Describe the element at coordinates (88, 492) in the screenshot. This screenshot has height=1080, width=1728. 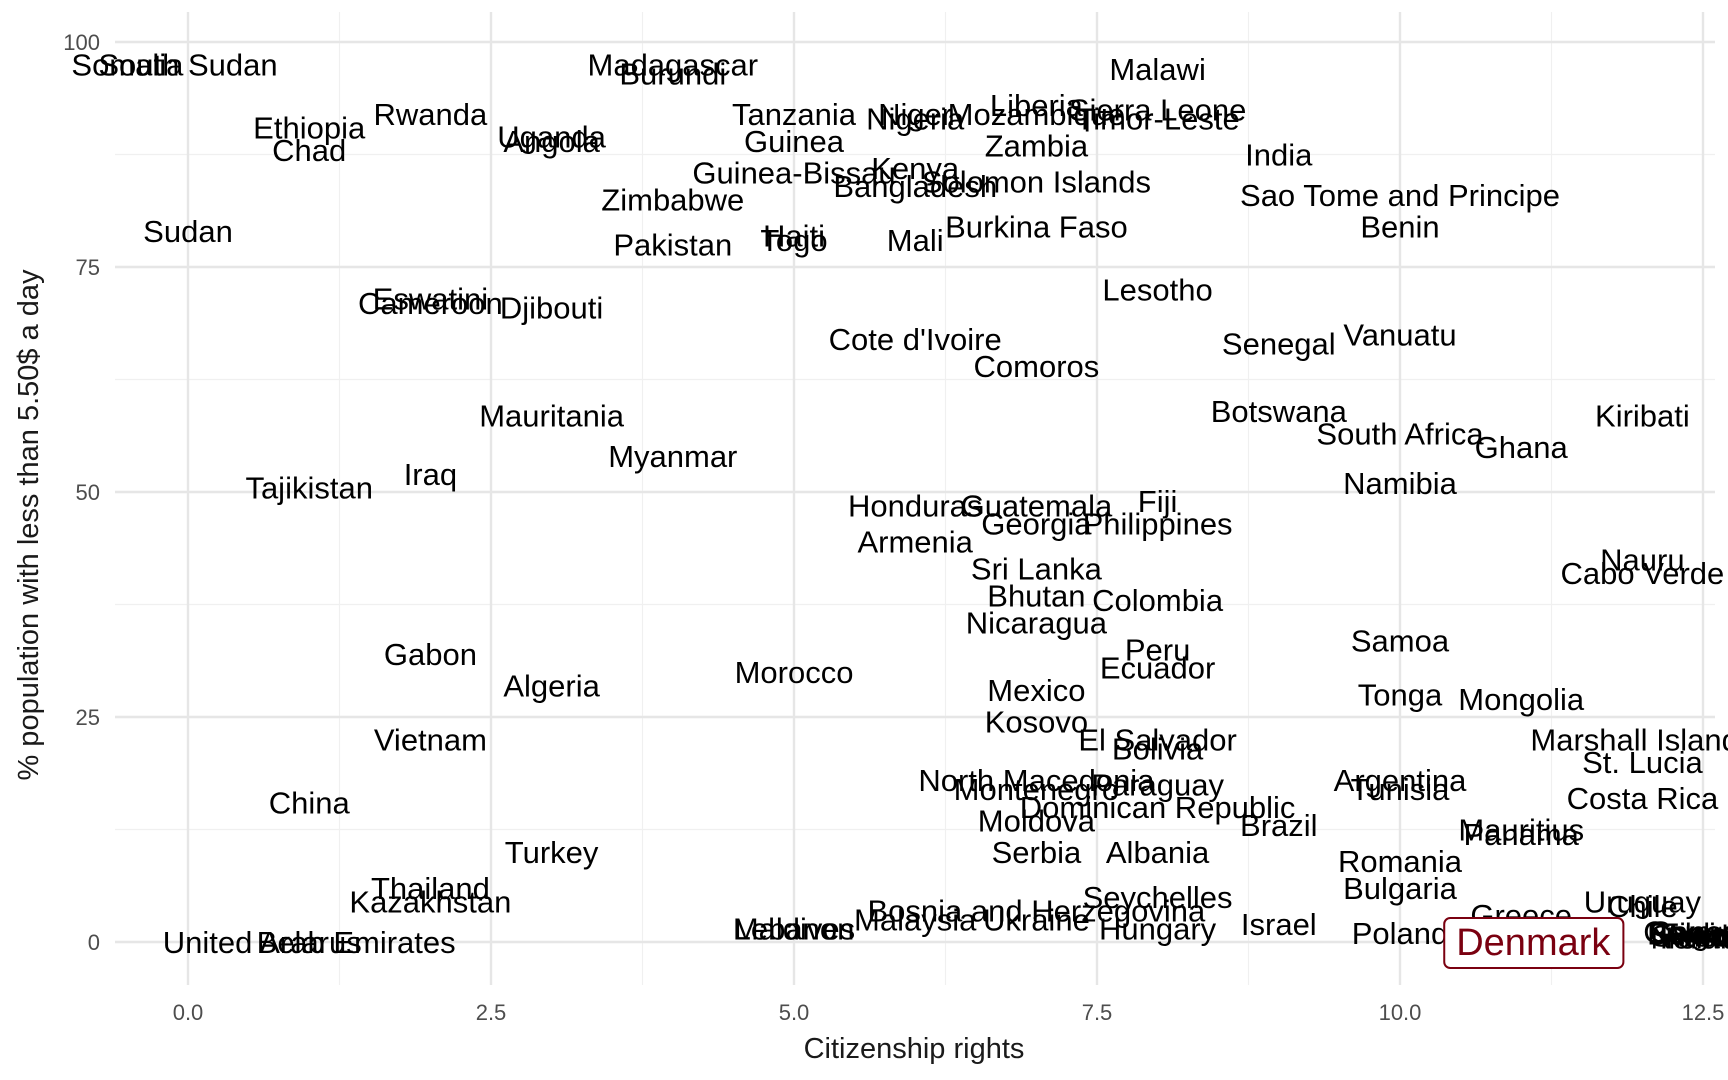
I see `y-tick-label: 50` at that location.